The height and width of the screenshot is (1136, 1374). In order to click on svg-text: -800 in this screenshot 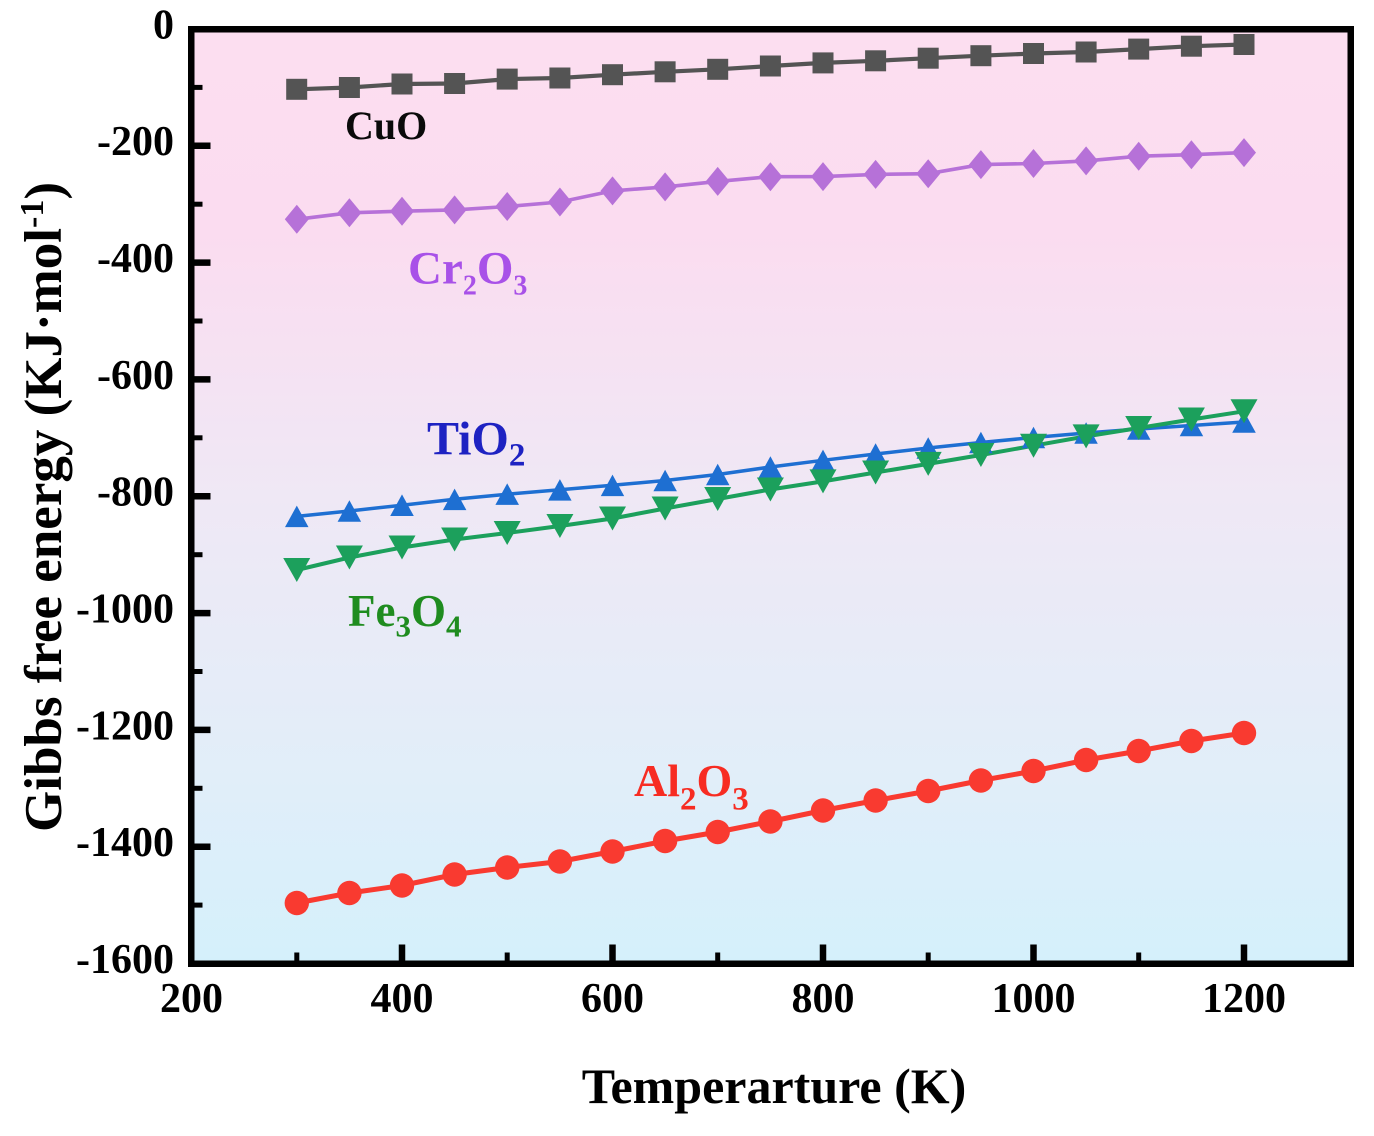, I will do `click(135, 493)`.